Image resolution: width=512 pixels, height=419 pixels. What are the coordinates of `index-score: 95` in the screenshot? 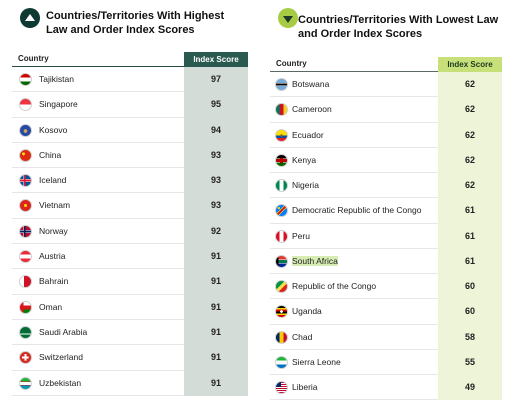 It's located at (216, 105).